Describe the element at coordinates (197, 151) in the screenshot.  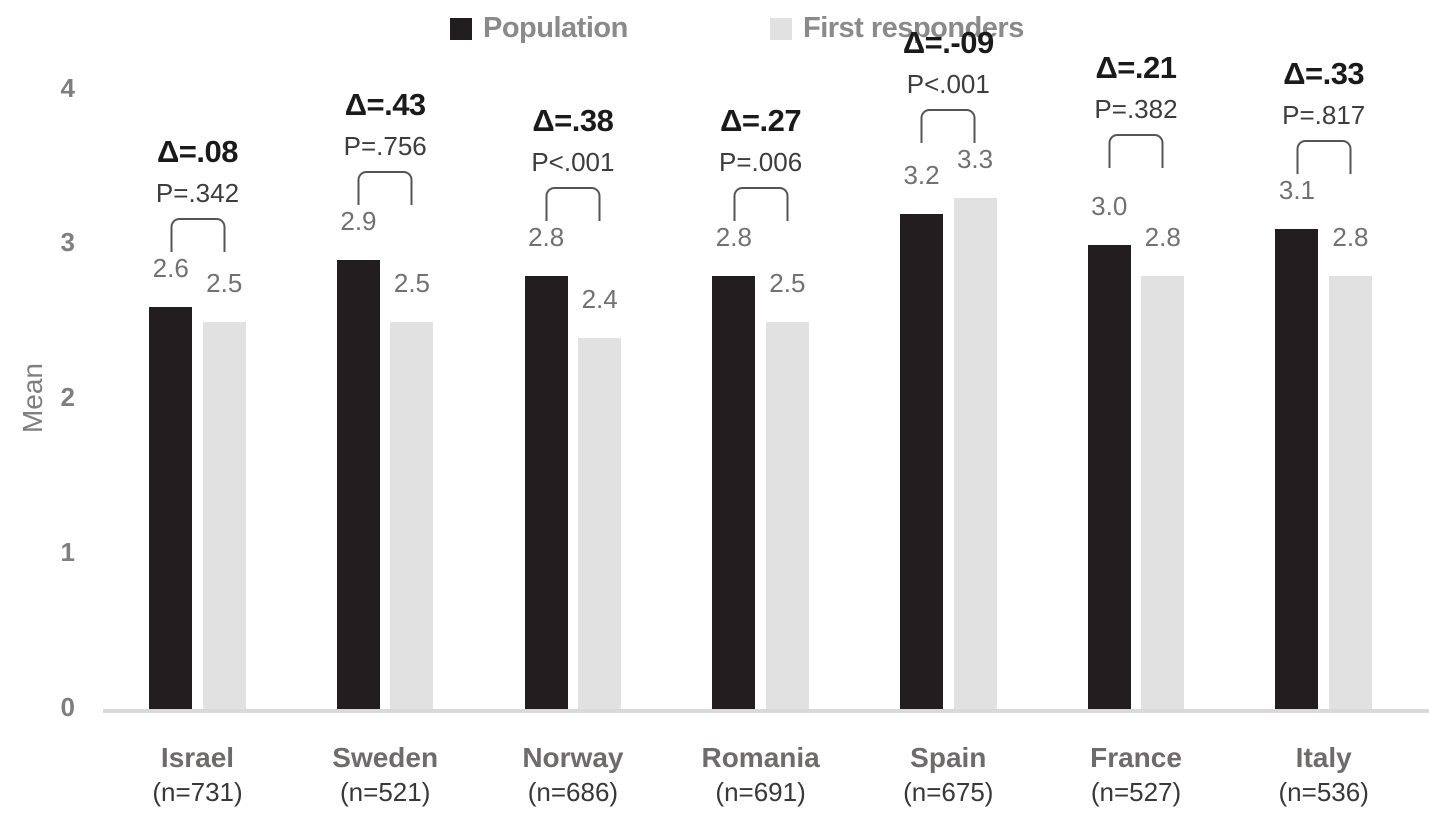
I see `delta-label: Δ=.08` at that location.